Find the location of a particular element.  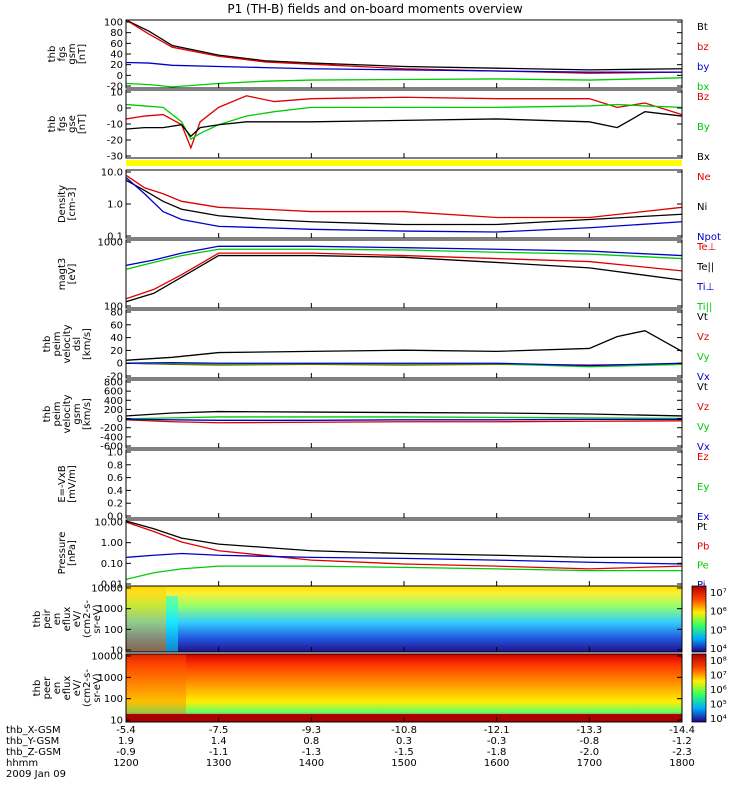

y-tick-label: 0.8 is located at coordinates (115, 465).